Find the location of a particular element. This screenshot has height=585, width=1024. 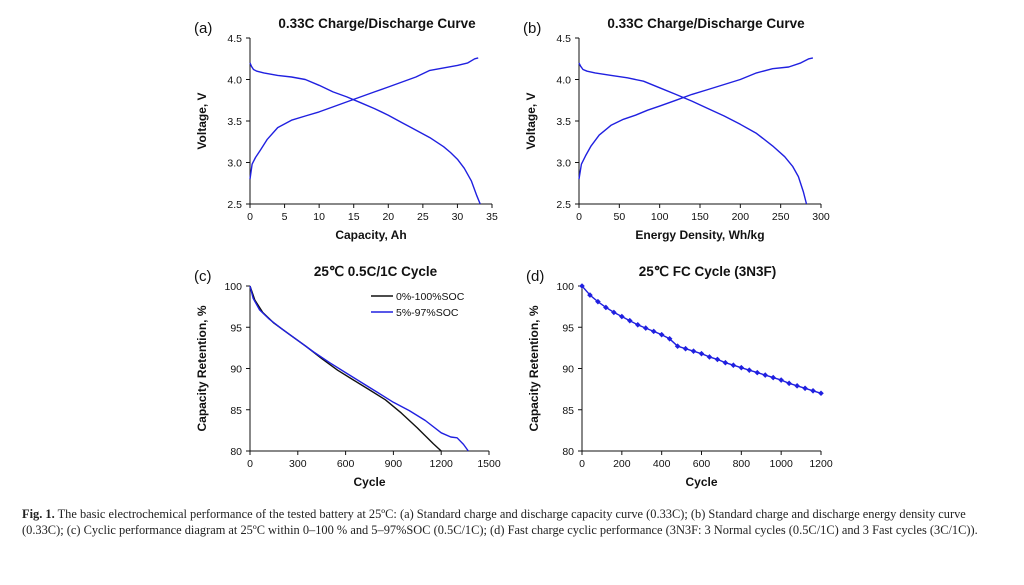

panel-label: (b) is located at coordinates (532, 28).